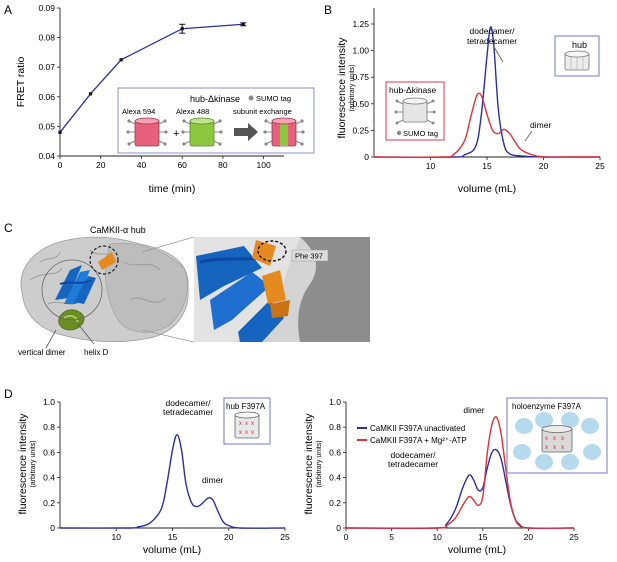  Describe the element at coordinates (391, 537) in the screenshot. I see `x-tick-label: 5` at that location.